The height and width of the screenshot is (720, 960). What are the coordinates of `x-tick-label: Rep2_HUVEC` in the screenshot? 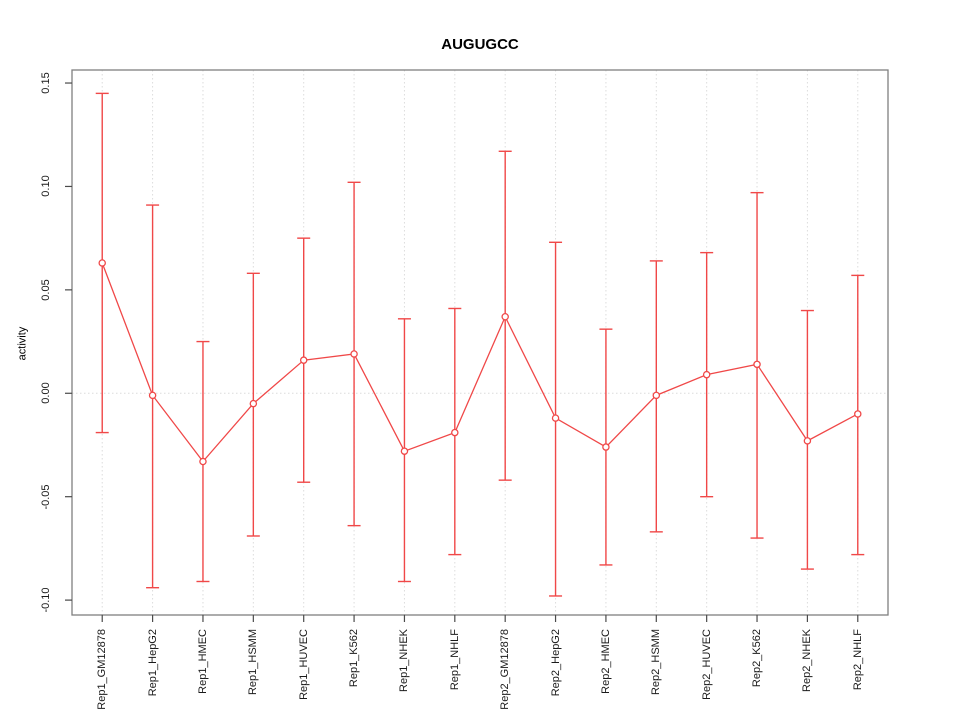 It's located at (706, 664).